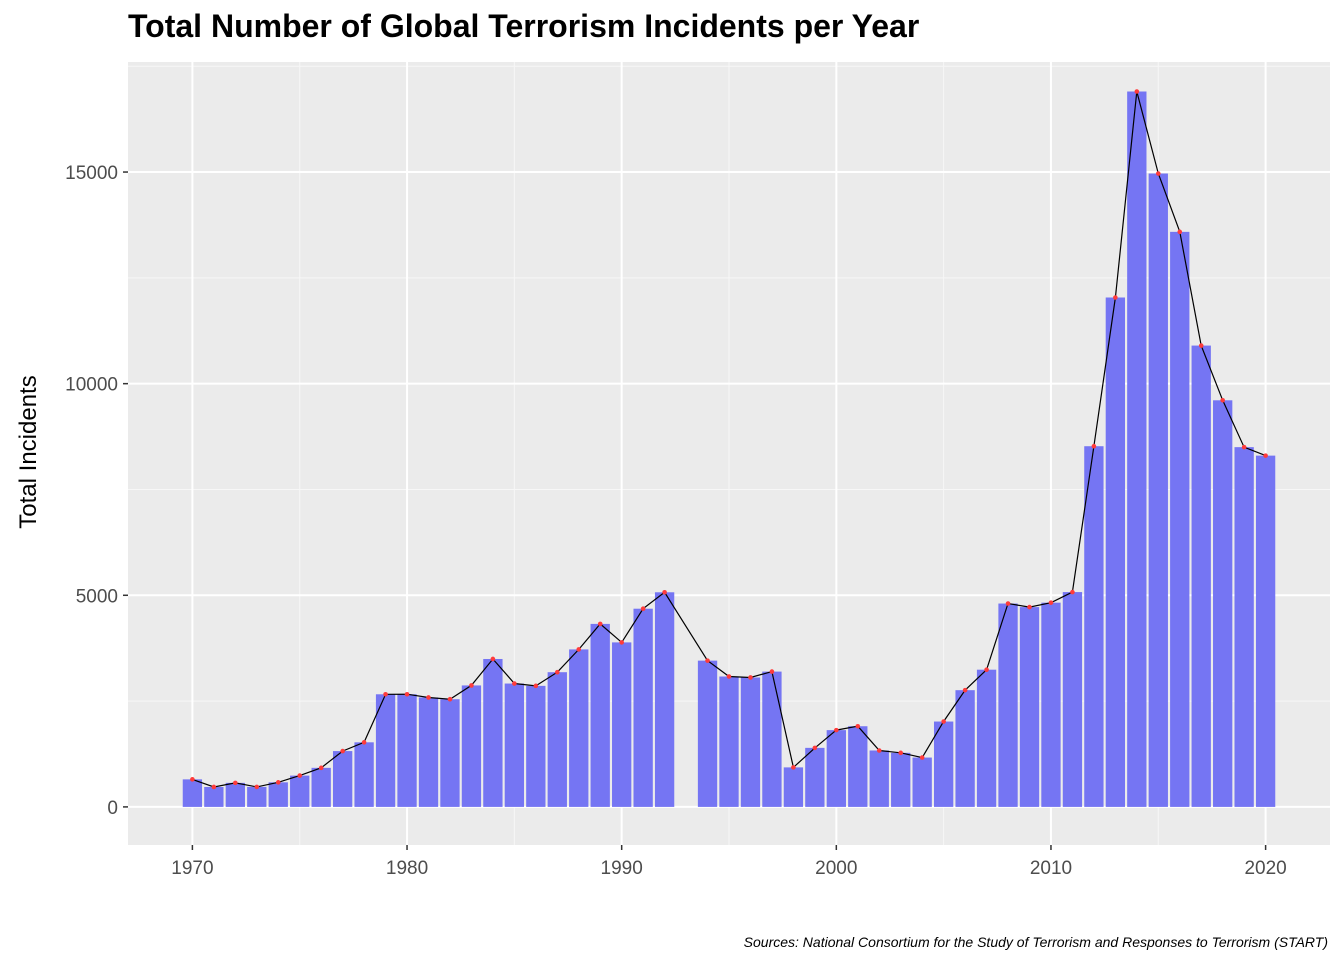 The height and width of the screenshot is (960, 1344). I want to click on x-tick-label: 1980, so click(407, 868).